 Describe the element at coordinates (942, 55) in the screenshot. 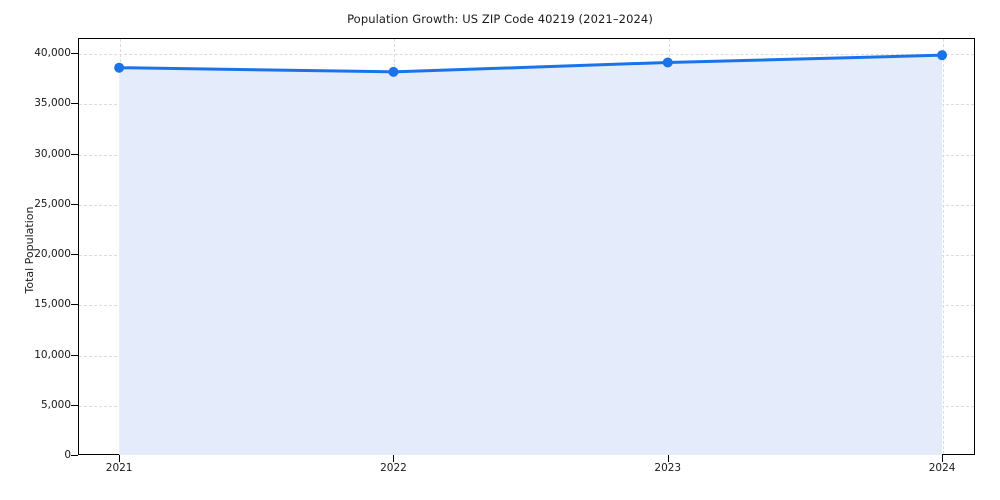

I see `data-point-2024` at that location.